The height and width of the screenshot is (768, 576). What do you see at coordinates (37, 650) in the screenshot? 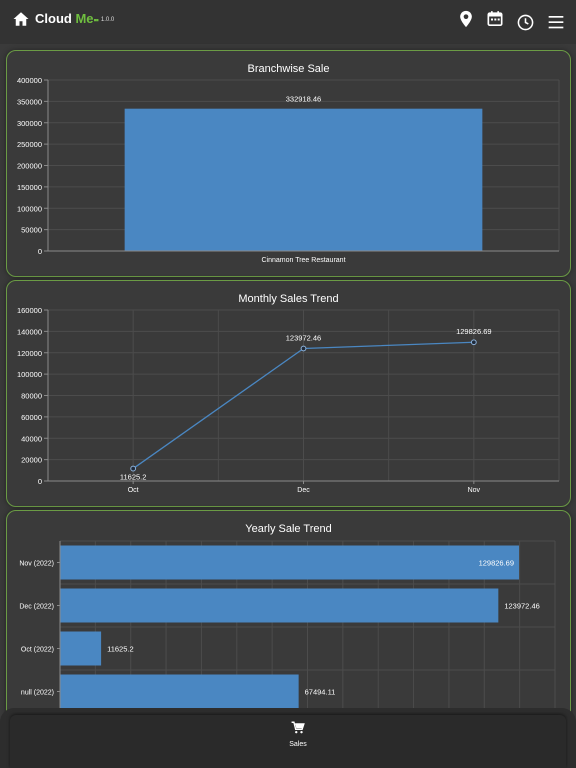
I see `y-tick-label: Oct (2022)` at bounding box center [37, 650].